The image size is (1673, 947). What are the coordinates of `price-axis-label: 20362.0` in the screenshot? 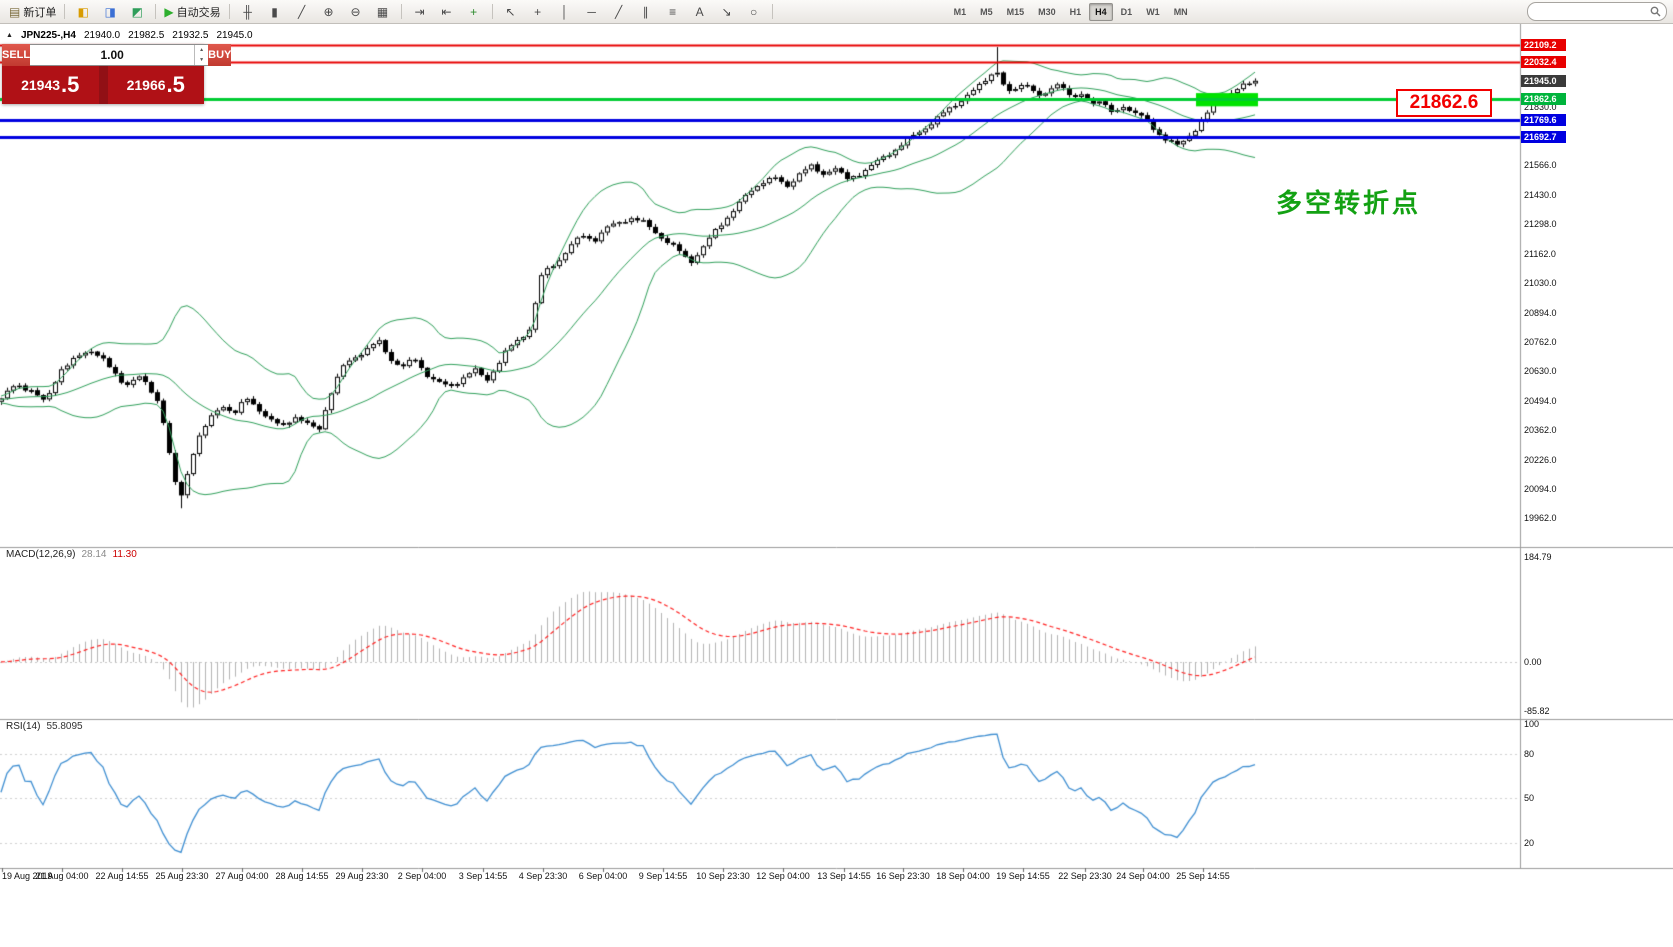 It's located at (1540, 429).